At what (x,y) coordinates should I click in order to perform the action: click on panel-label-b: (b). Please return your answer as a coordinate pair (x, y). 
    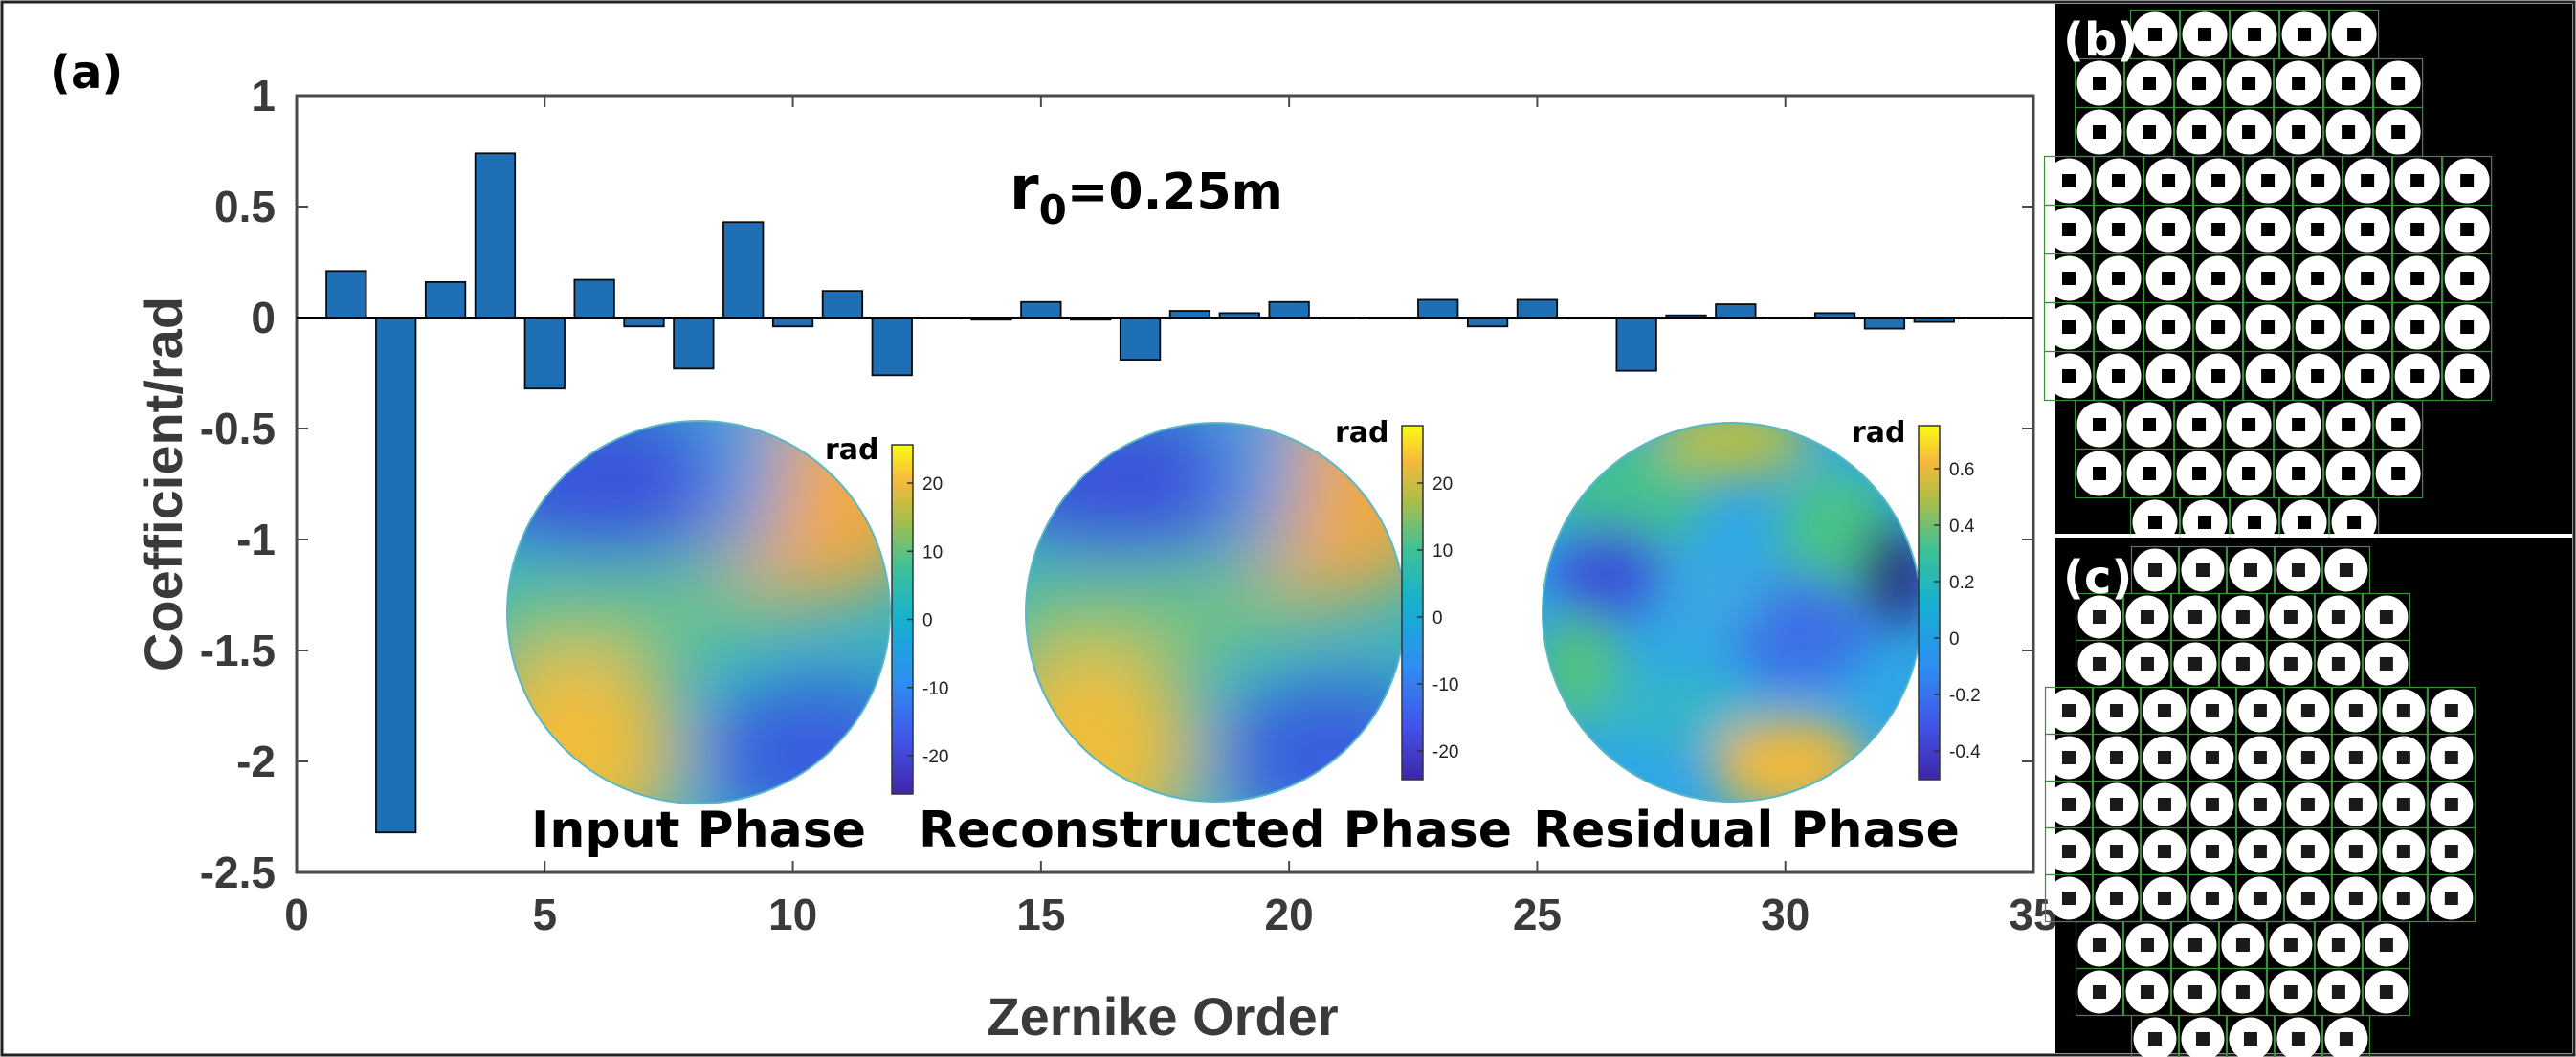
    Looking at the image, I should click on (2100, 40).